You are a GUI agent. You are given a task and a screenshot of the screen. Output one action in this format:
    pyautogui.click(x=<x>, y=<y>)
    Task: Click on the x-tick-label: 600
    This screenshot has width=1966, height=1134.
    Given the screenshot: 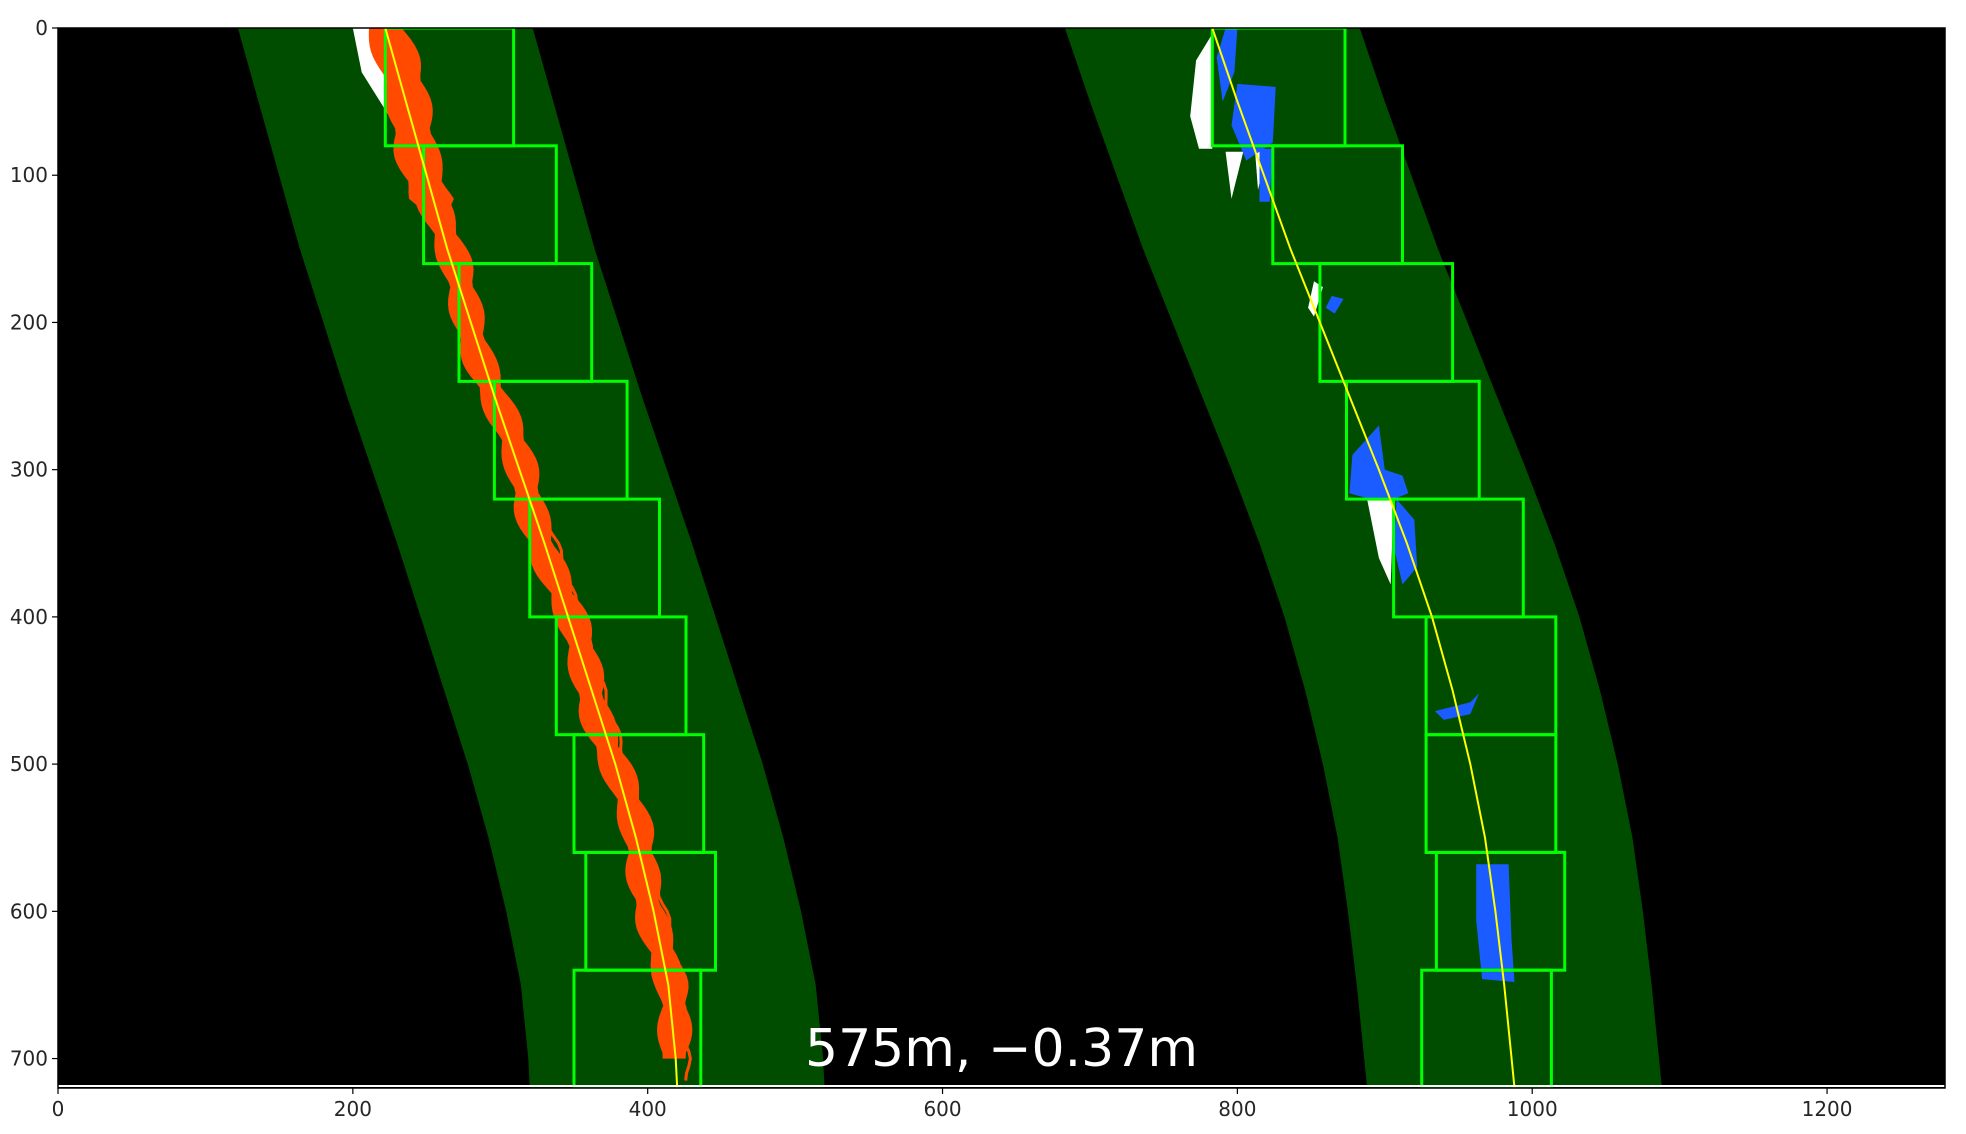 What is the action you would take?
    pyautogui.click(x=942, y=1109)
    